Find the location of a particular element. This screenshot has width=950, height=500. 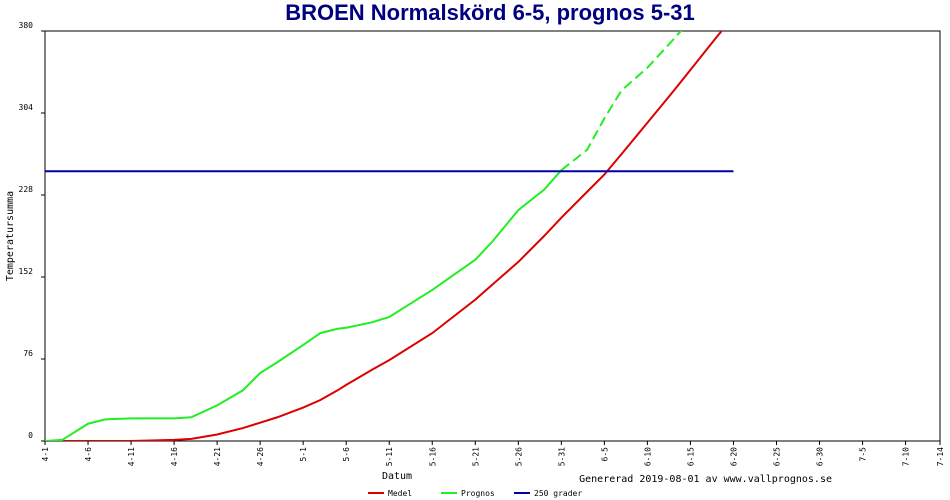

x-axis-label: Datum is located at coordinates (397, 476).